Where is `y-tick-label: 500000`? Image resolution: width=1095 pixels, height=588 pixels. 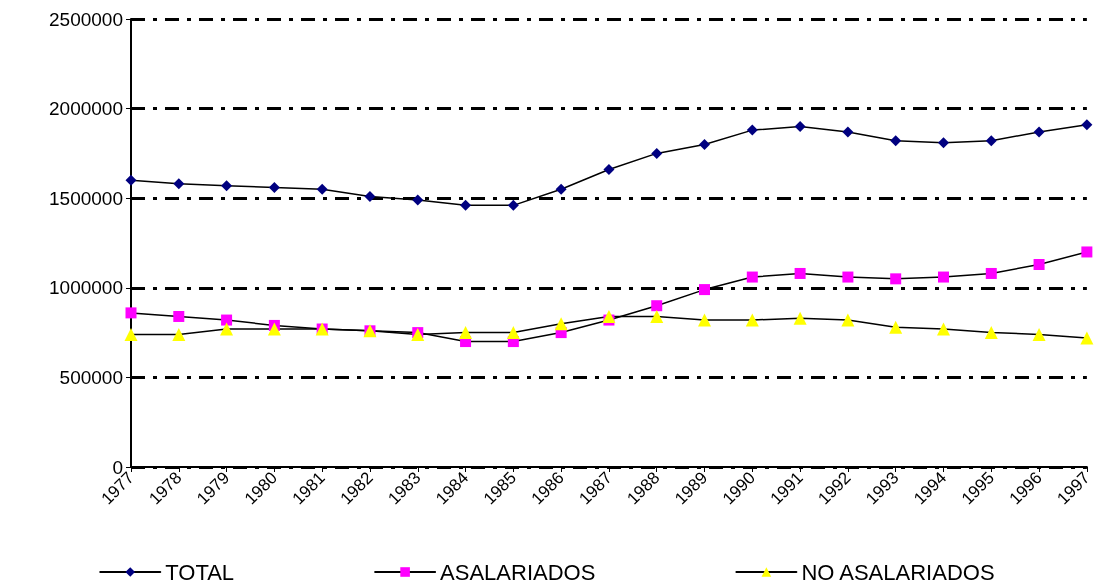 y-tick-label: 500000 is located at coordinates (91, 377).